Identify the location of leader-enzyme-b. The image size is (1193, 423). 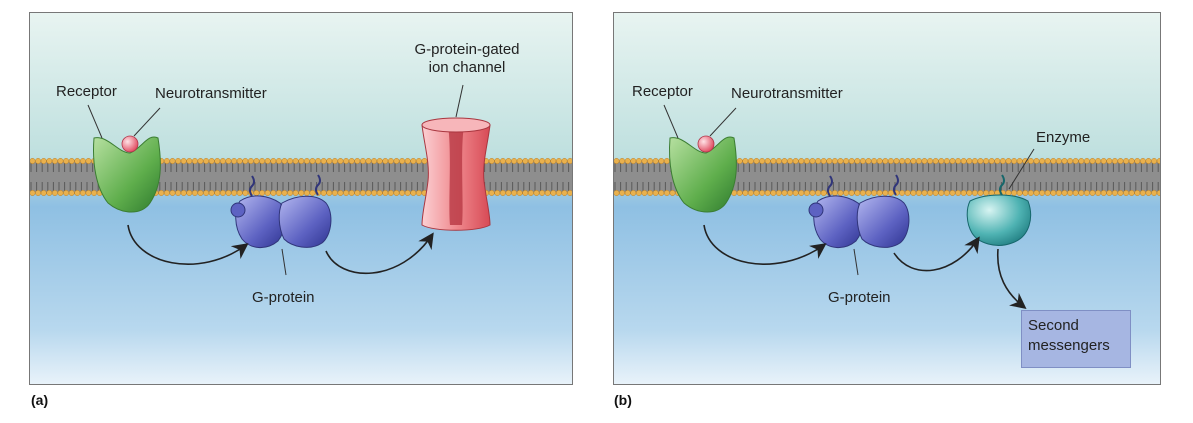
(1021, 169).